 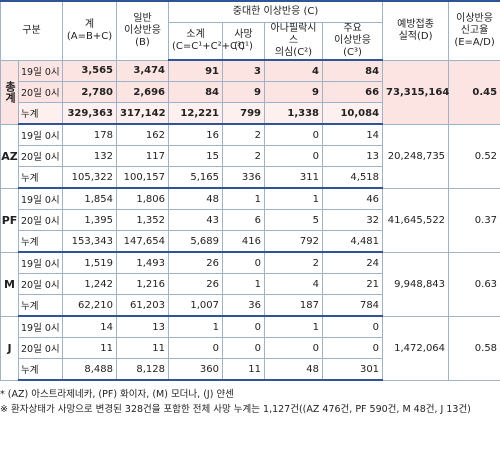 I want to click on value-cell: 336, so click(x=243, y=177).